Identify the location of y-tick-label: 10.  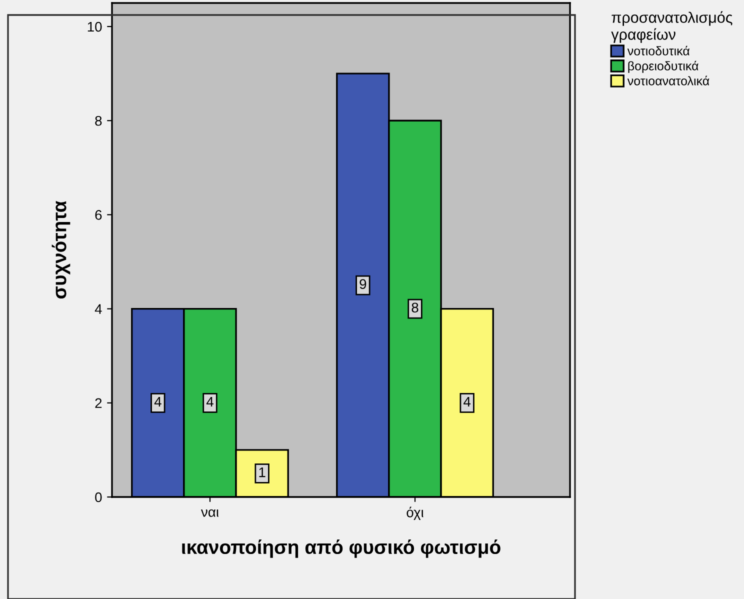
(95, 27).